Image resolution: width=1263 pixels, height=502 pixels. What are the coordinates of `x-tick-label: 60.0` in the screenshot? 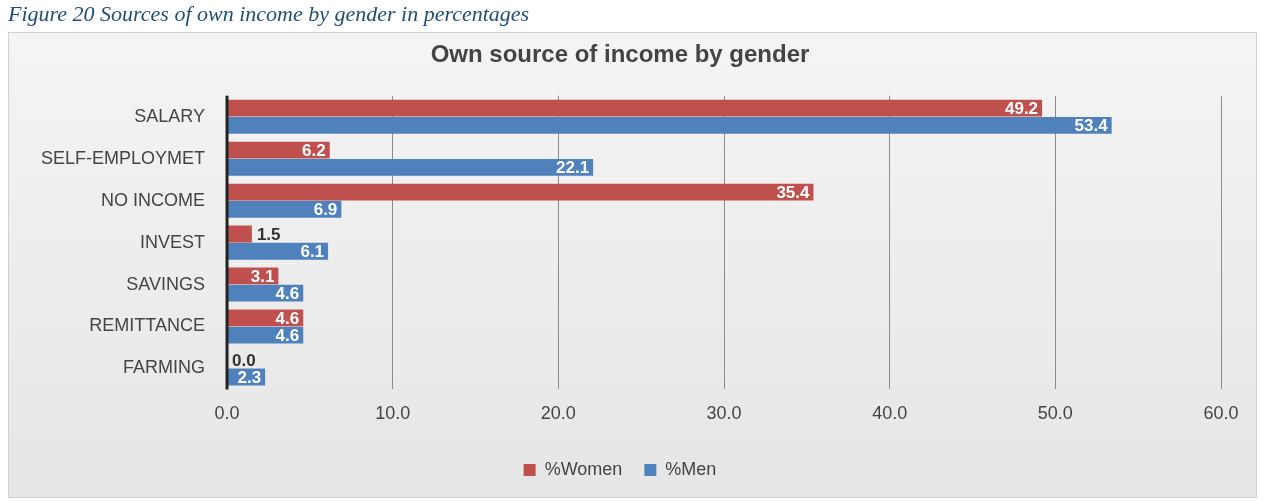 It's located at (1221, 413).